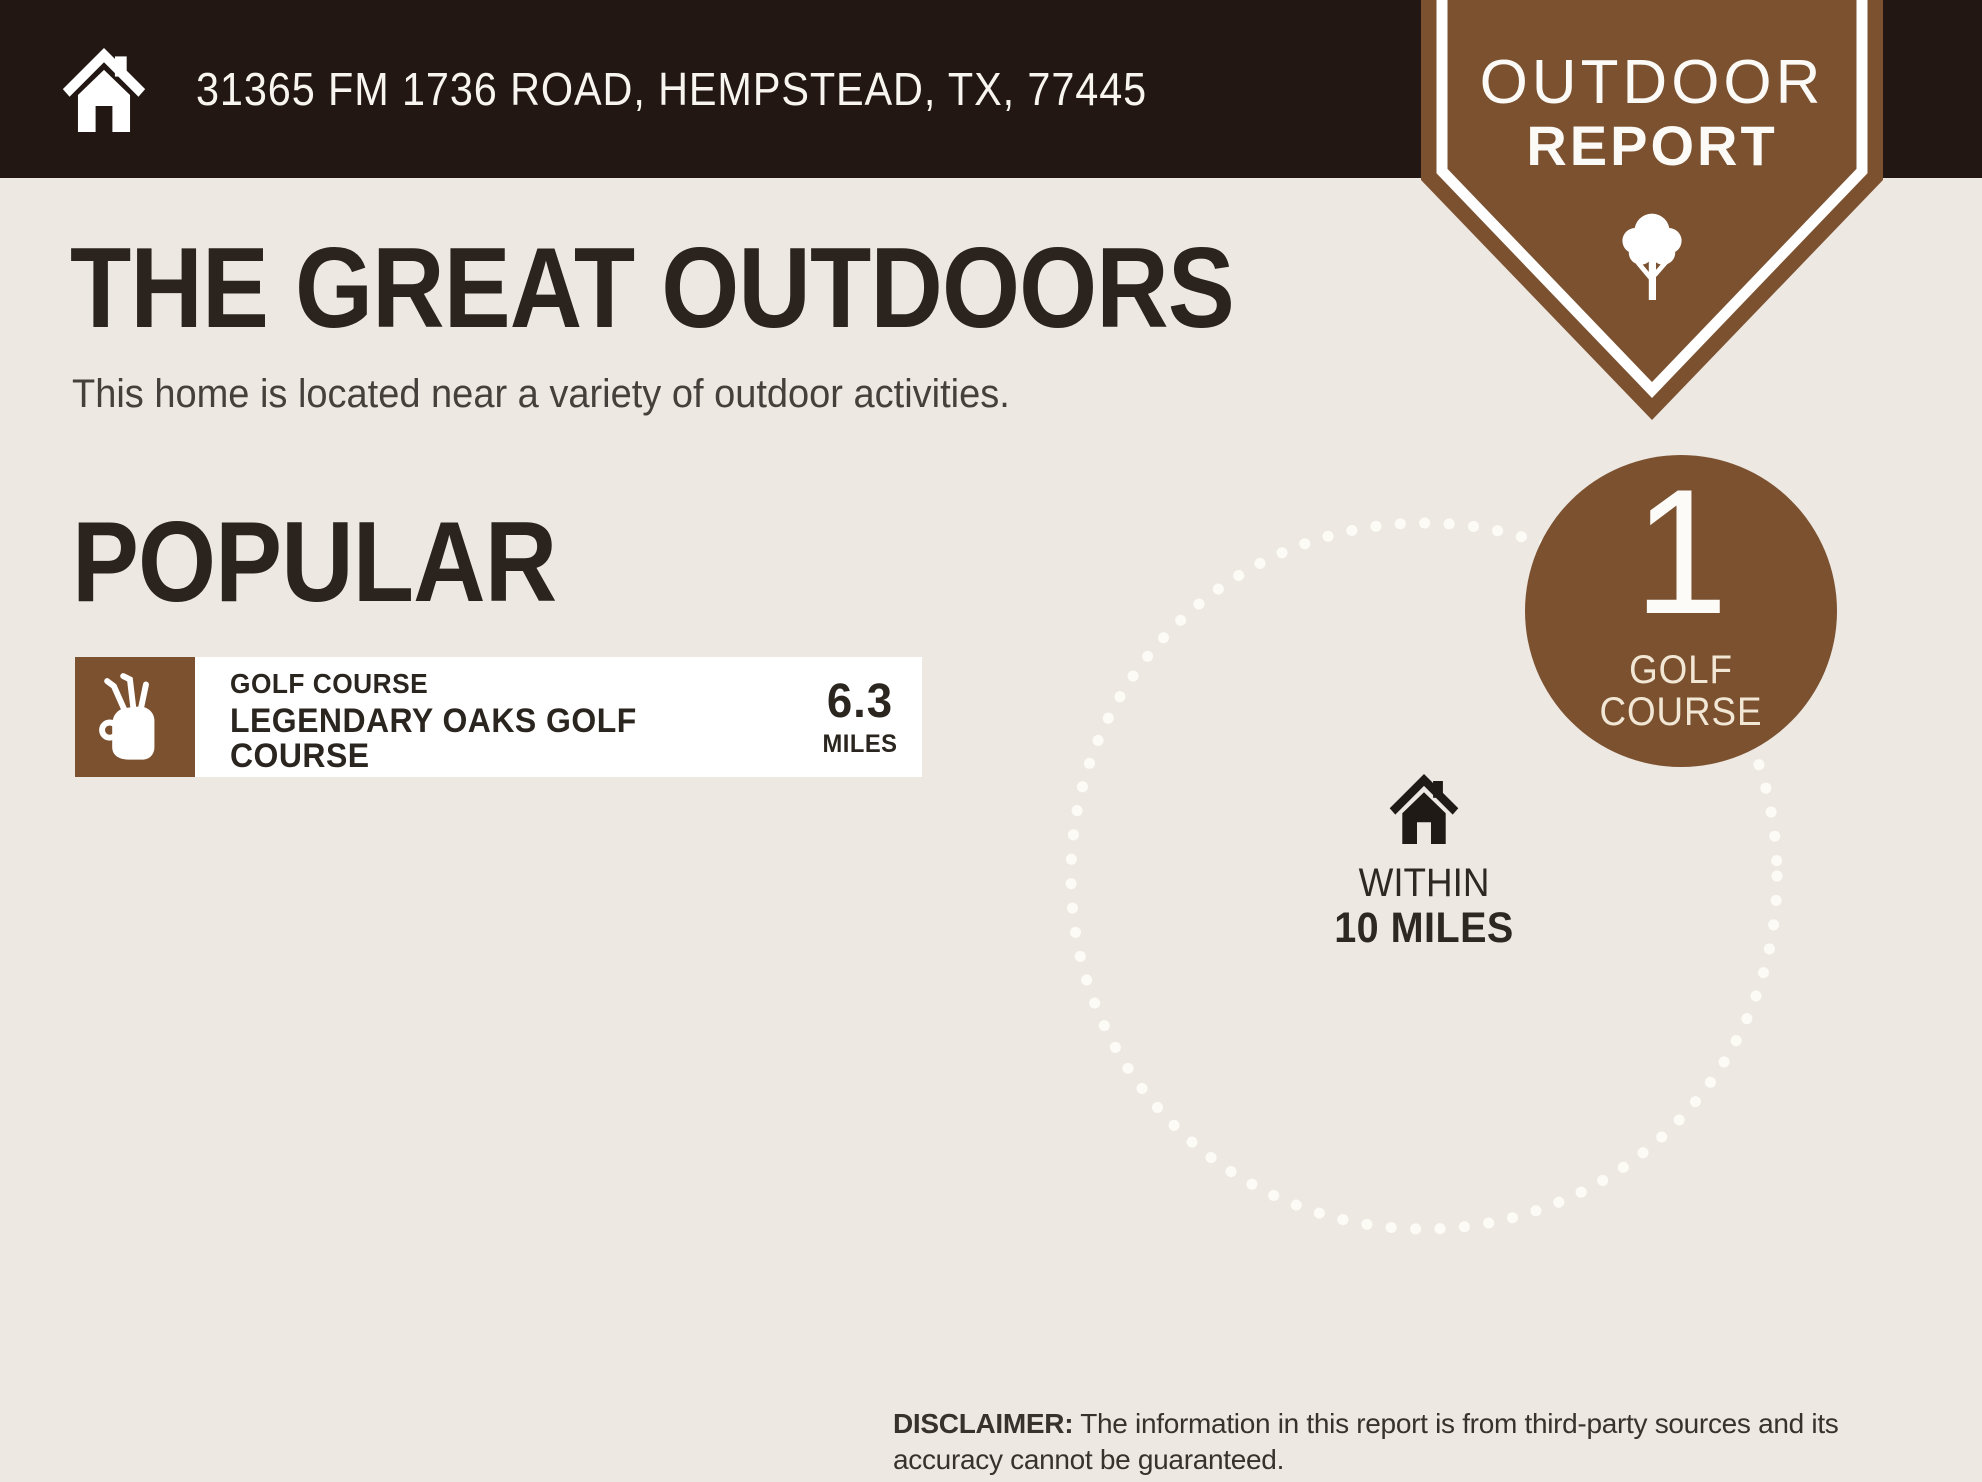  Describe the element at coordinates (652, 288) in the screenshot. I see `page-title: THE GREAT OUTDOORS` at that location.